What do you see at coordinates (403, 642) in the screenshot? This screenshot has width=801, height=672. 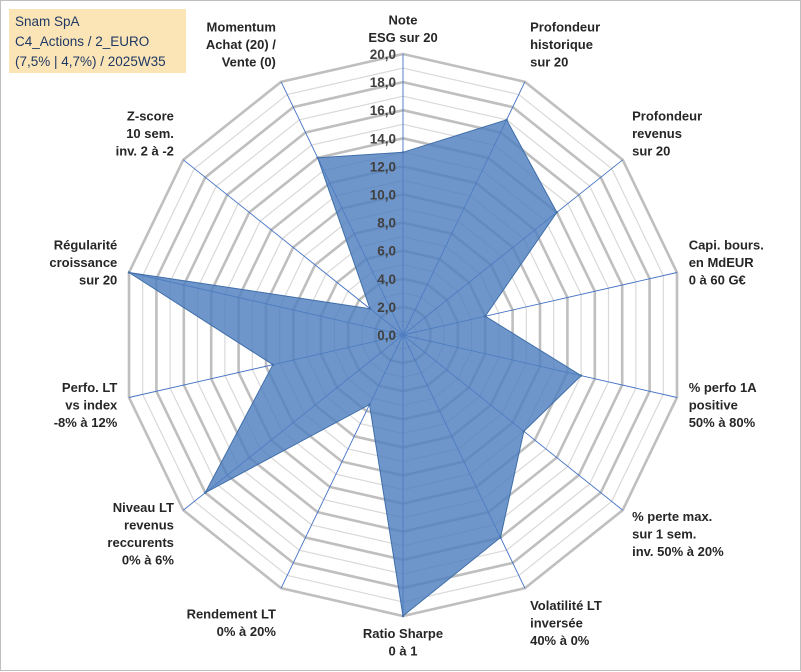 I see `axis-label-7: Ratio Sharpe 0 à 1` at bounding box center [403, 642].